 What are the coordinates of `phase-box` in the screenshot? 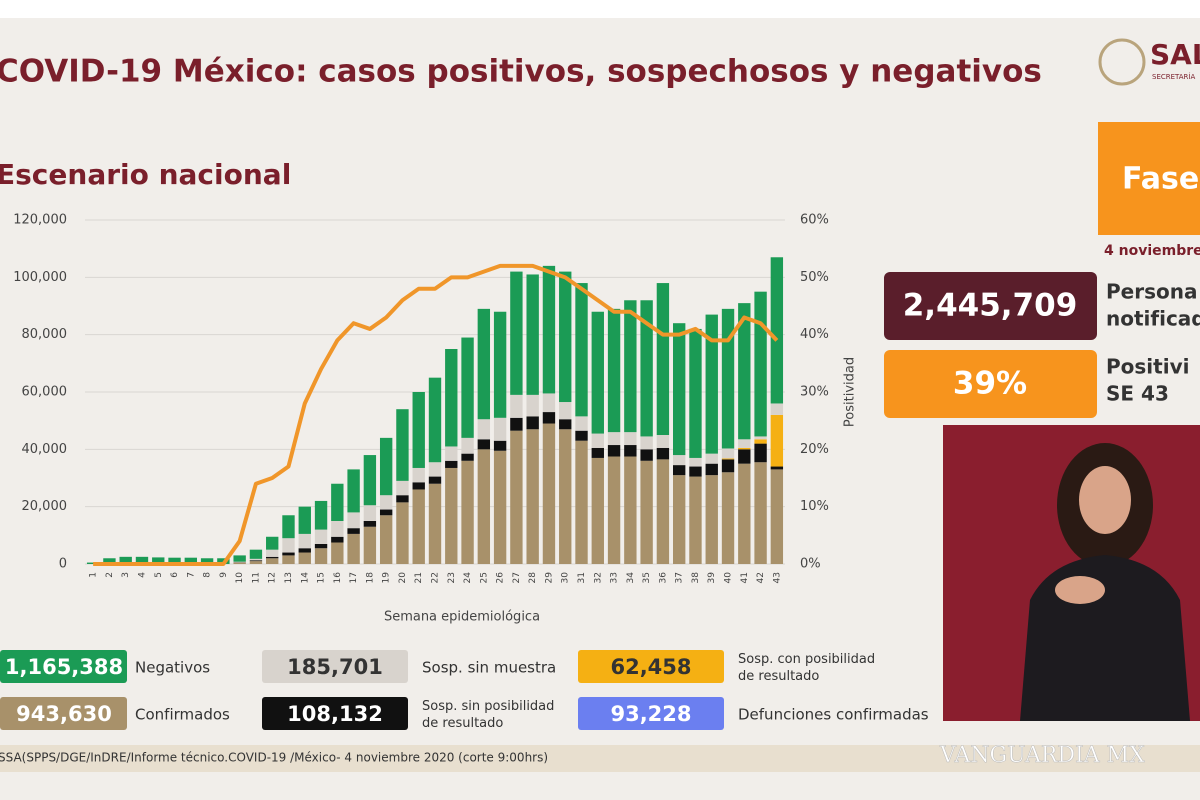 It's located at (1149, 178).